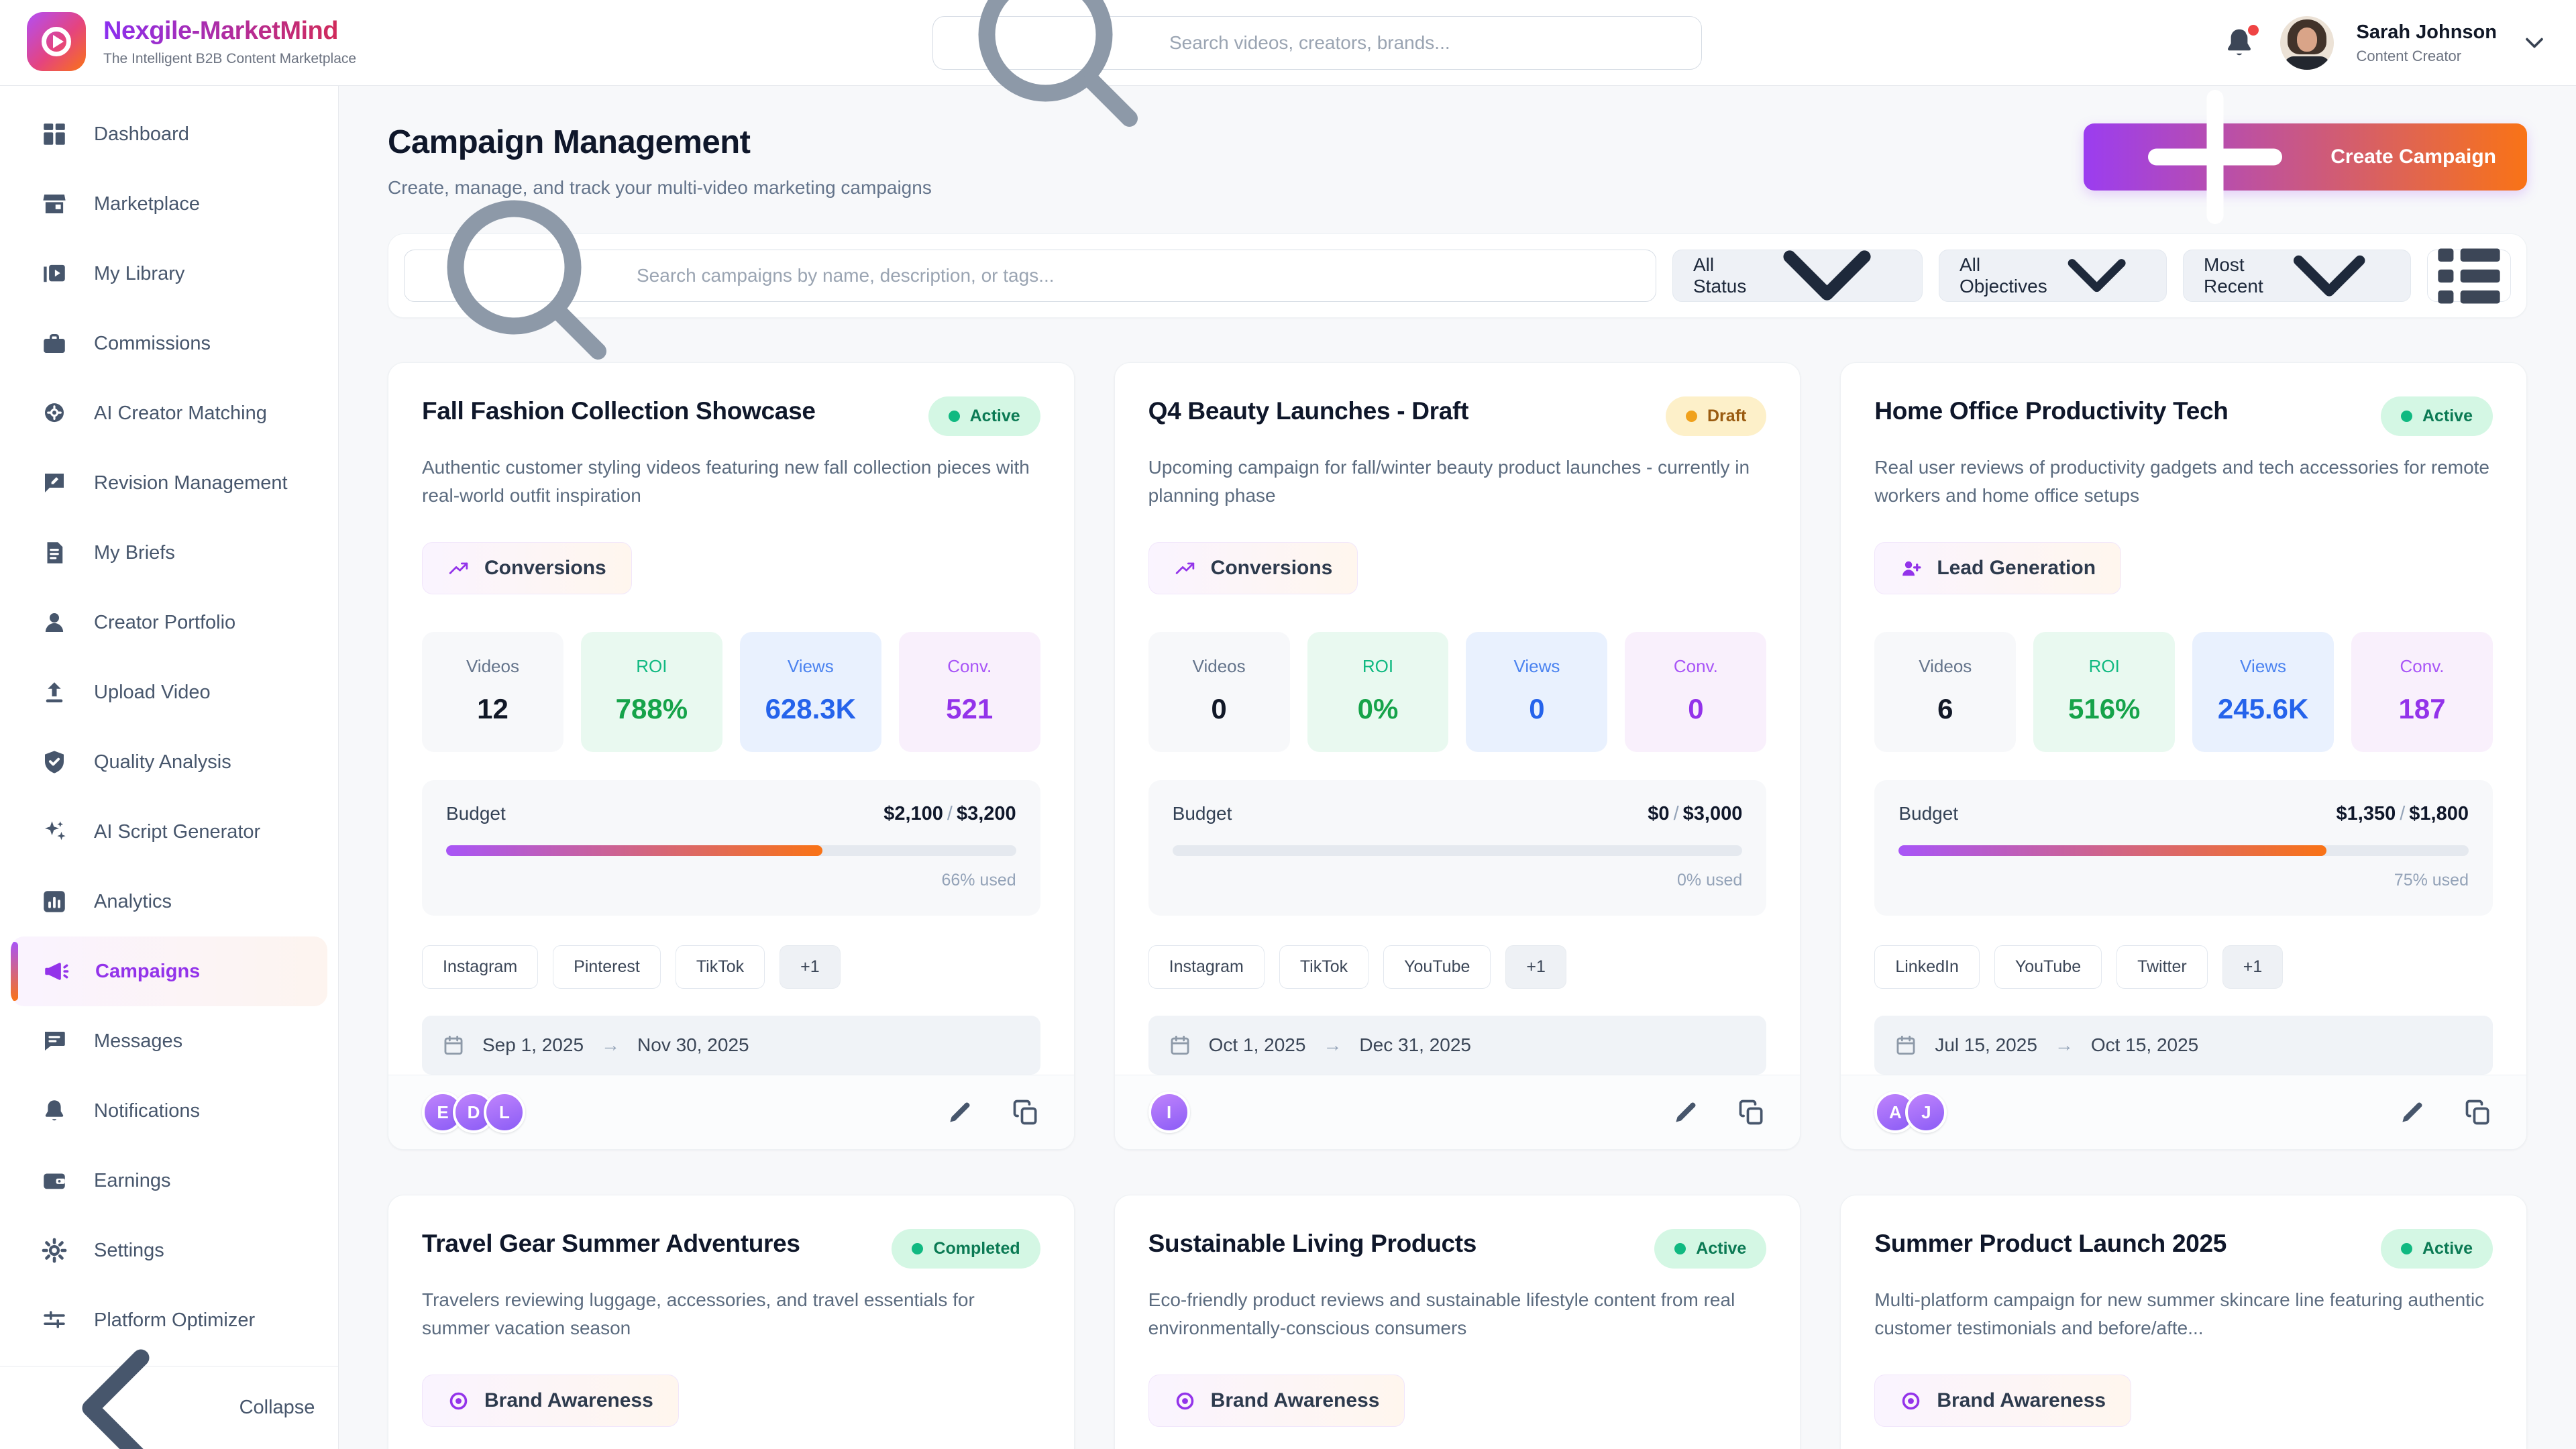  I want to click on page-title: Campaign Management, so click(569, 142).